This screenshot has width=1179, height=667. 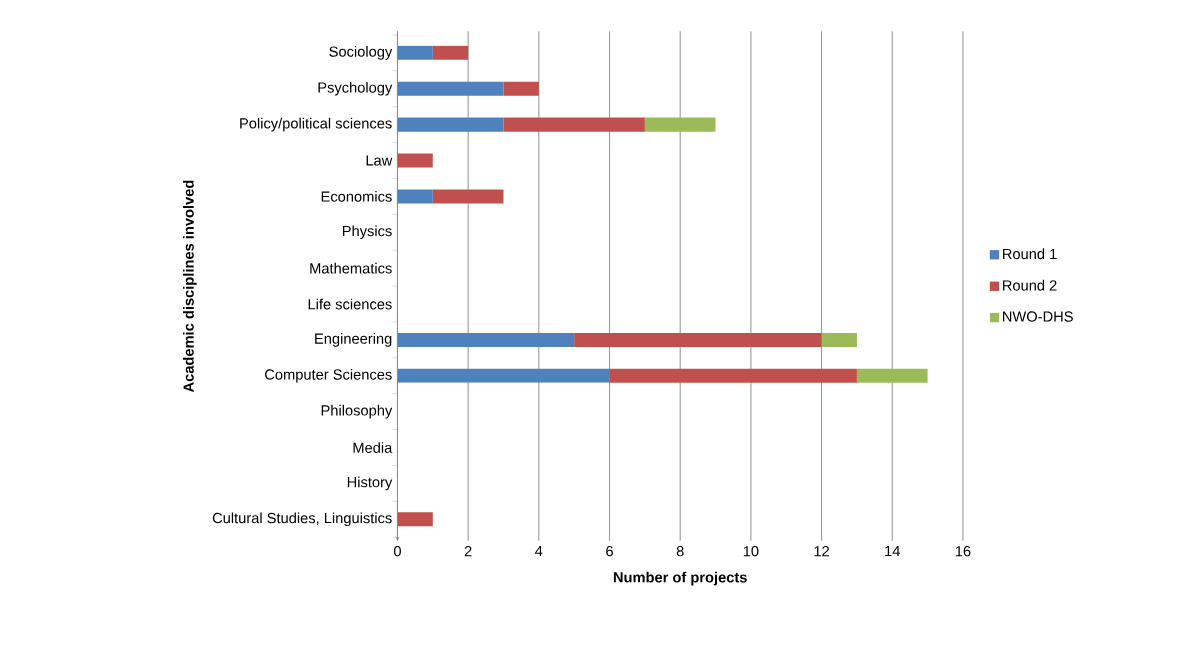 I want to click on x-tick-label: 14, so click(x=892, y=551).